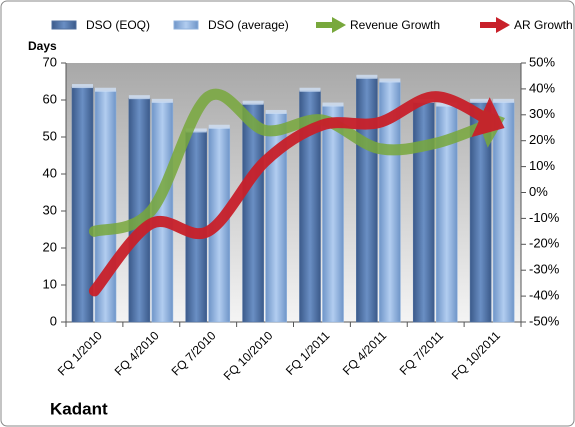  Describe the element at coordinates (542, 113) in the screenshot. I see `y2-tick-label: 30%` at that location.